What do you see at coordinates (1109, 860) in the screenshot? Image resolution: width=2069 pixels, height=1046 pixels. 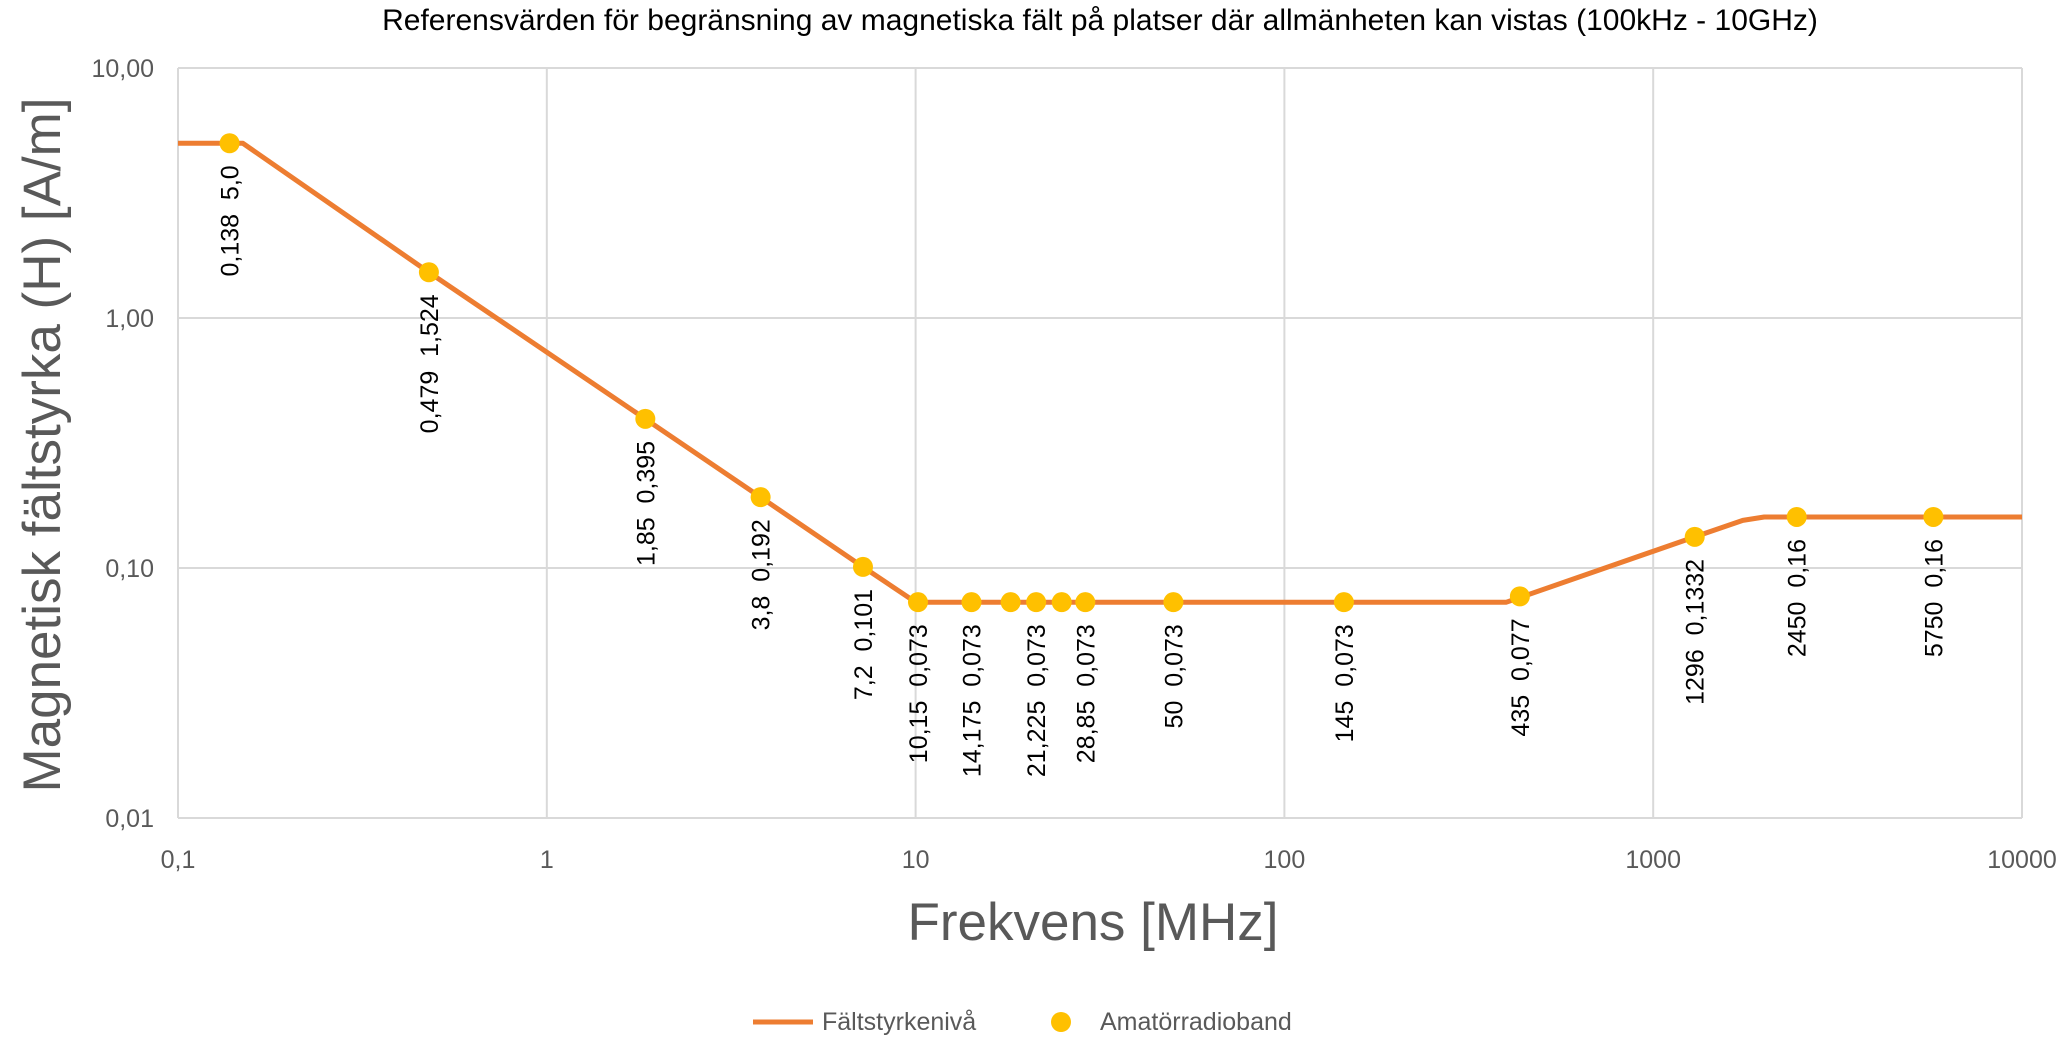 I see `x-axis-ticks: 0,1 1 10 100 1000 10000` at bounding box center [1109, 860].